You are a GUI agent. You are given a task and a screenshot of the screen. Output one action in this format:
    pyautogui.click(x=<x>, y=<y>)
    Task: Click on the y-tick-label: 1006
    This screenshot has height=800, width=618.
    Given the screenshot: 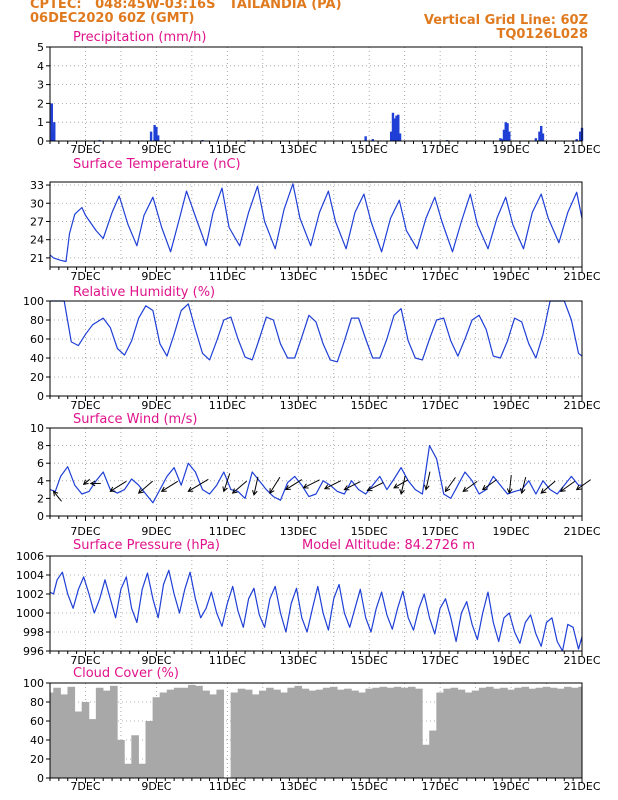 What is the action you would take?
    pyautogui.click(x=30, y=556)
    